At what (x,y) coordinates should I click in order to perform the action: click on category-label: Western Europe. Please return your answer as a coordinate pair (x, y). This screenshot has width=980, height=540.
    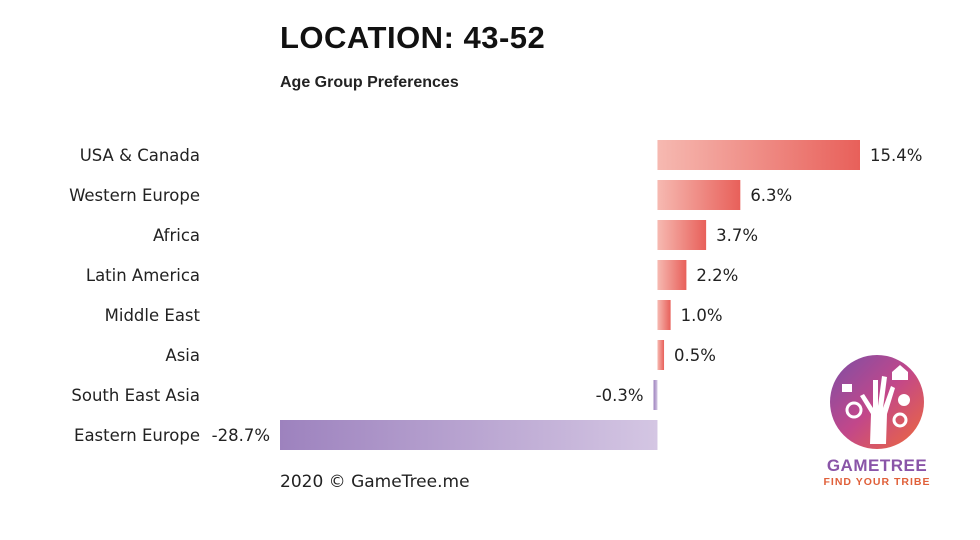
    Looking at the image, I should click on (134, 195).